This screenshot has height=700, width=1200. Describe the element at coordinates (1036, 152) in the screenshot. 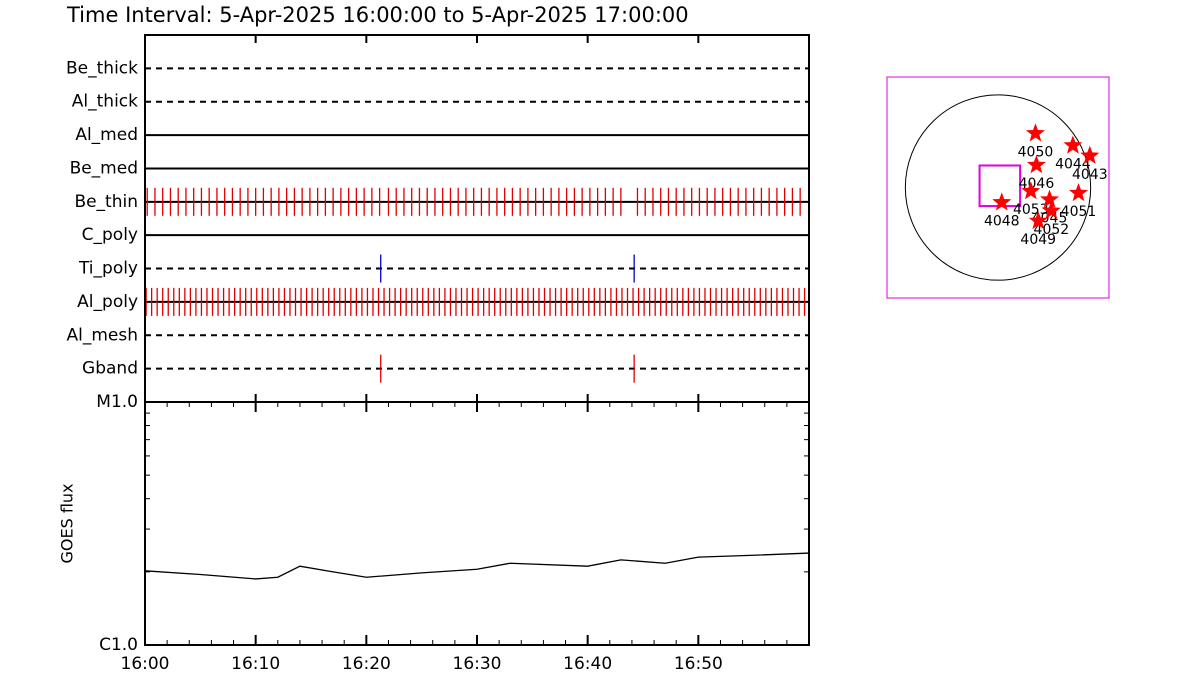

I see `region-label: 4050` at that location.